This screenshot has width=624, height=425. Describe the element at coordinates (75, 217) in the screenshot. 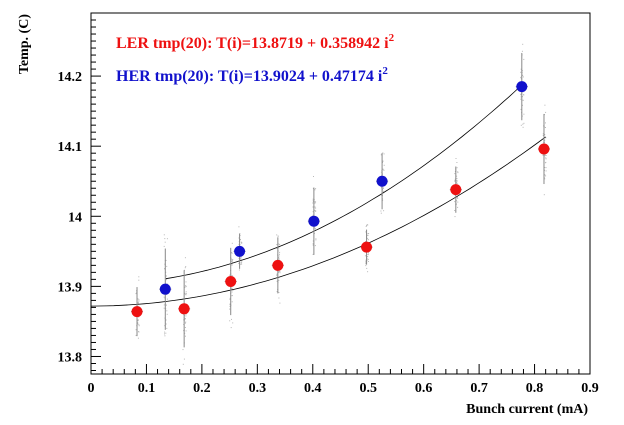

I see `y-tick-label: 14` at that location.